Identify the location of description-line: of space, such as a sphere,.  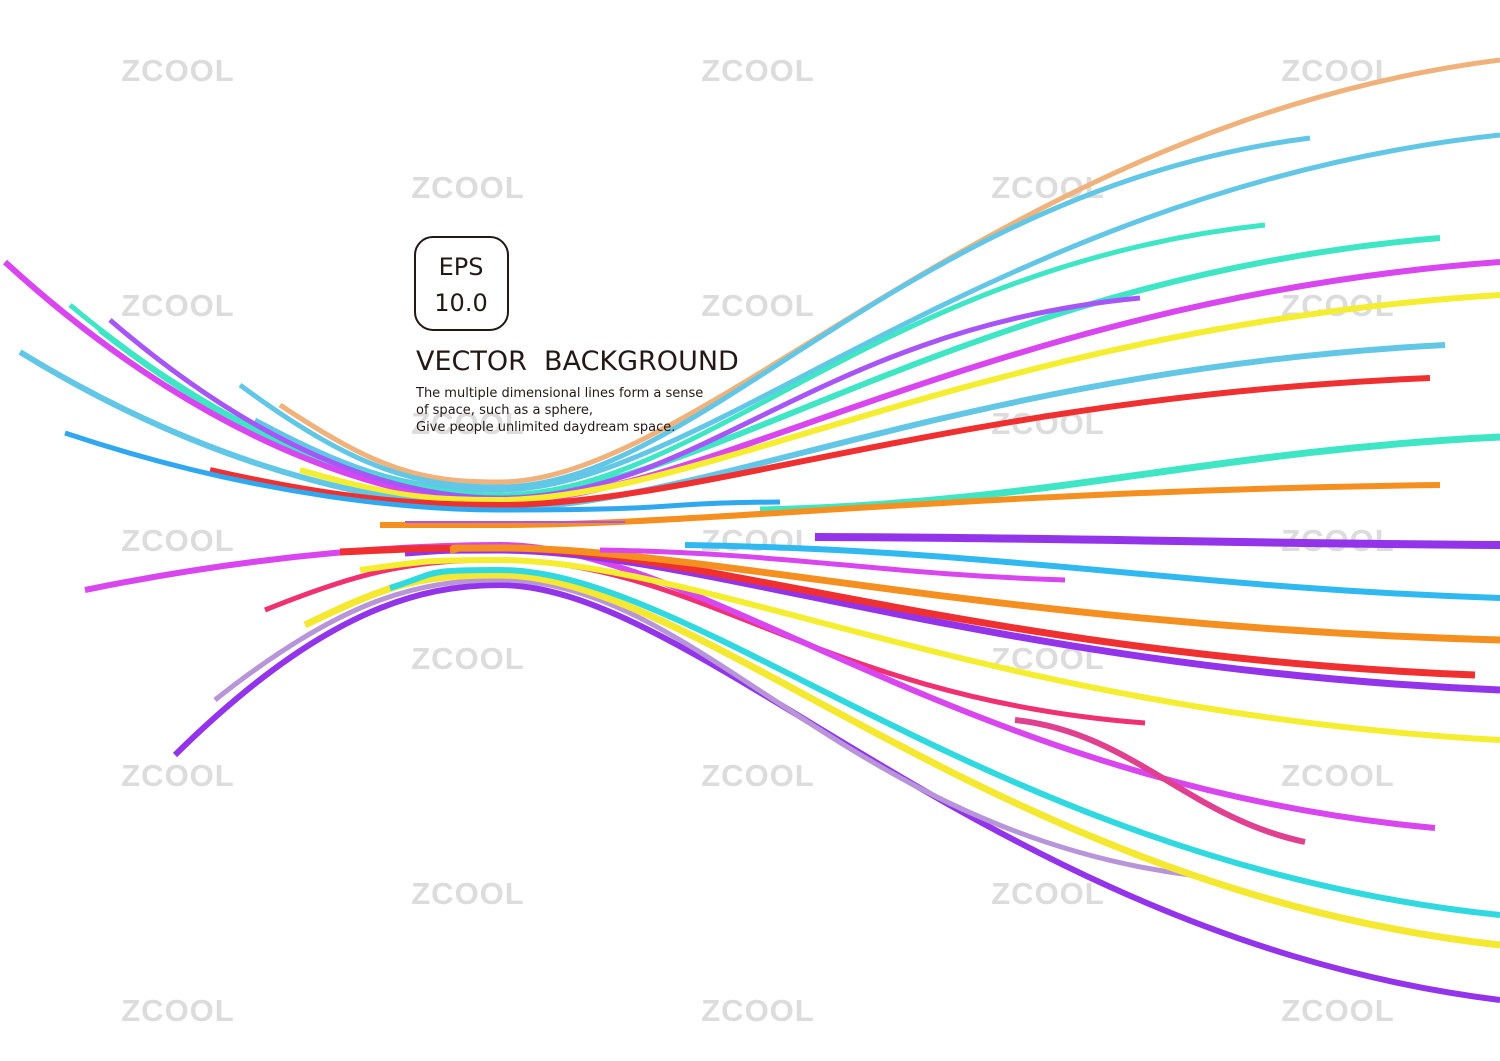
(504, 410).